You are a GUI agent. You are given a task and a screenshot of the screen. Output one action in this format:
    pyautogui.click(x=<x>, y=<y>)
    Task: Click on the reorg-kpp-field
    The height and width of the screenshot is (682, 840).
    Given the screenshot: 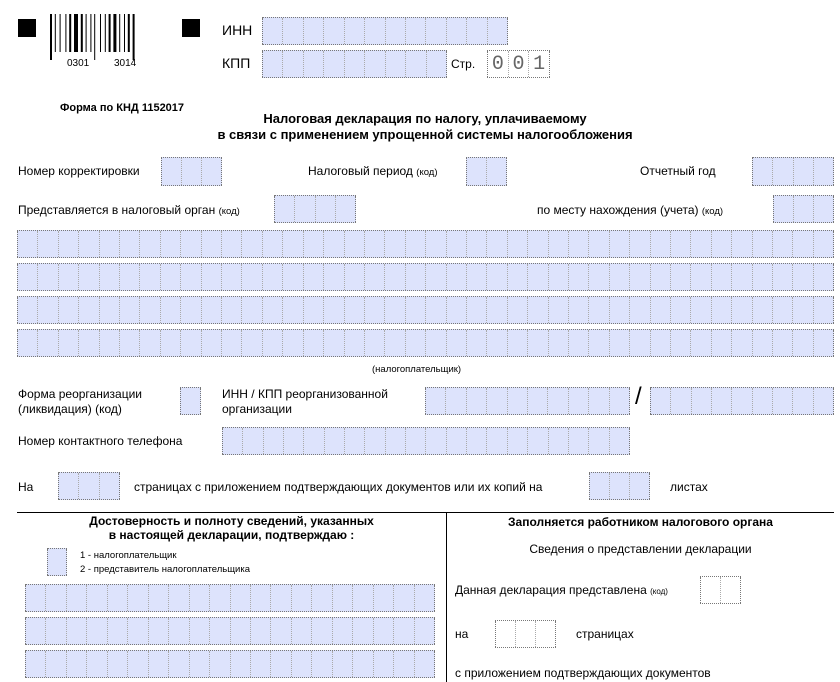 What is the action you would take?
    pyautogui.click(x=742, y=401)
    